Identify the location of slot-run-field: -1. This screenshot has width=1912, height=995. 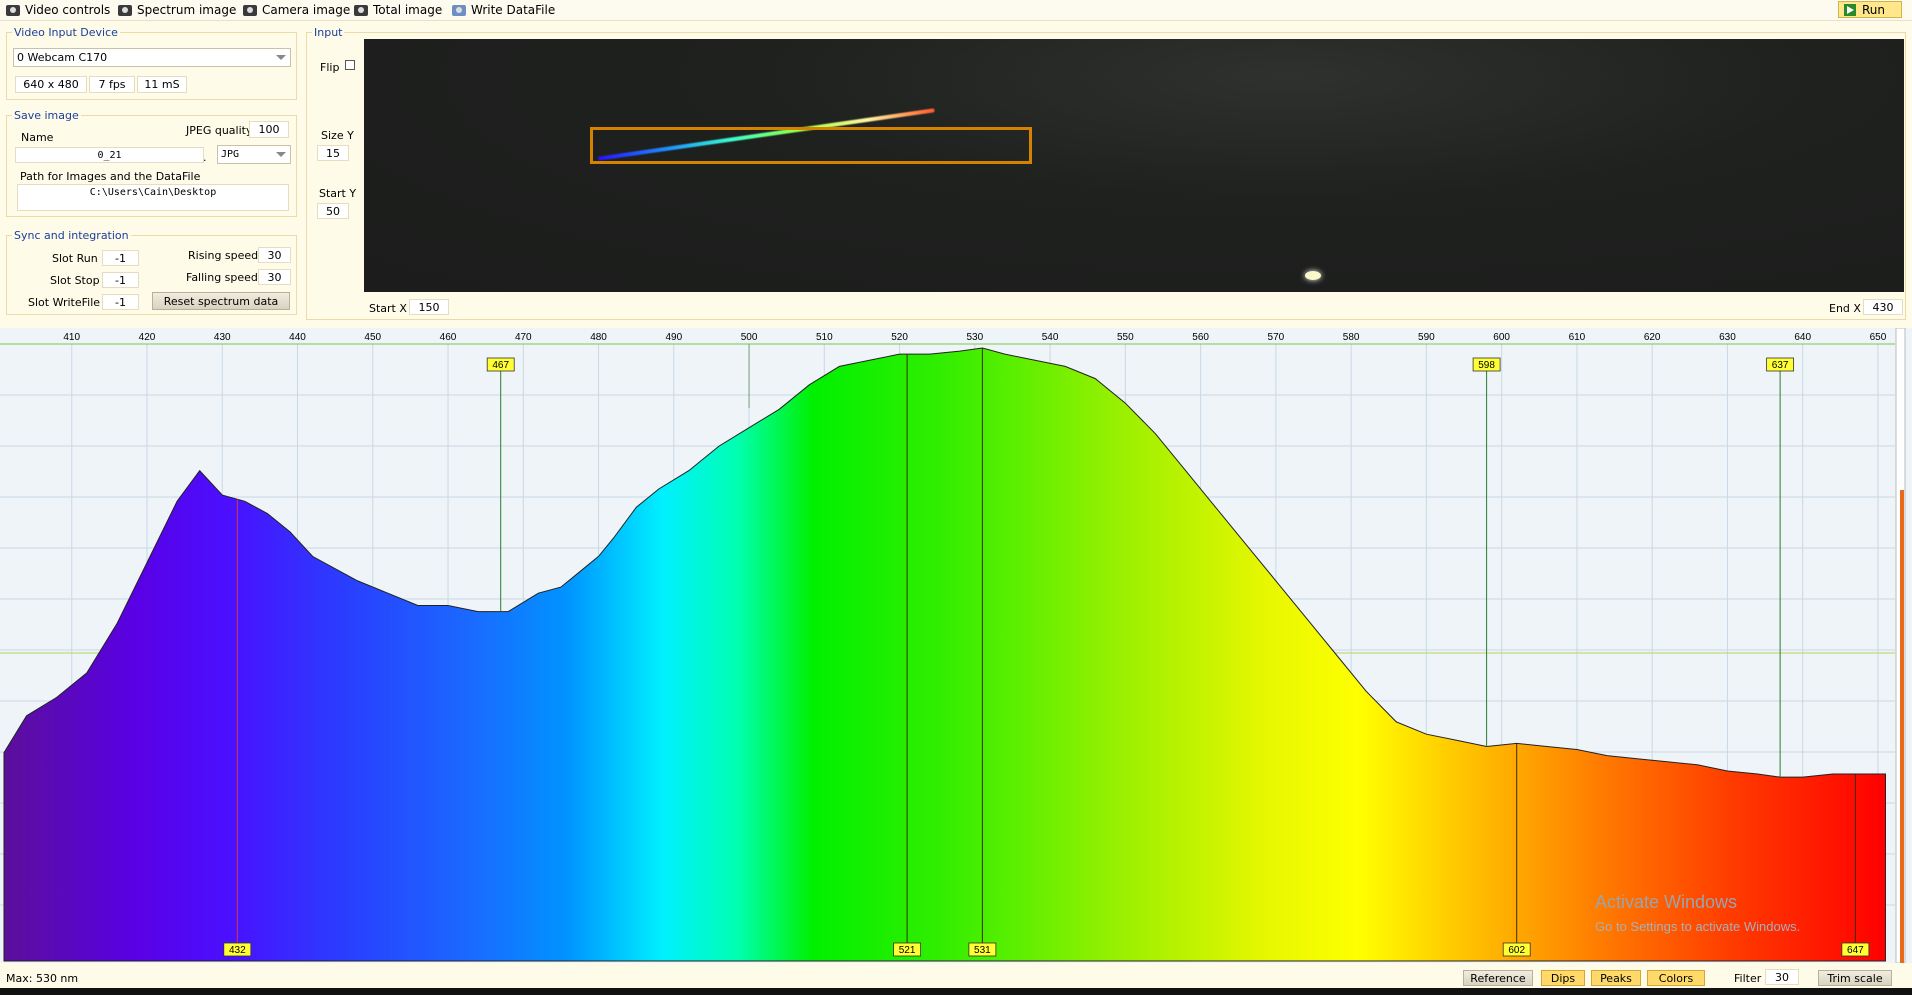
(120, 258).